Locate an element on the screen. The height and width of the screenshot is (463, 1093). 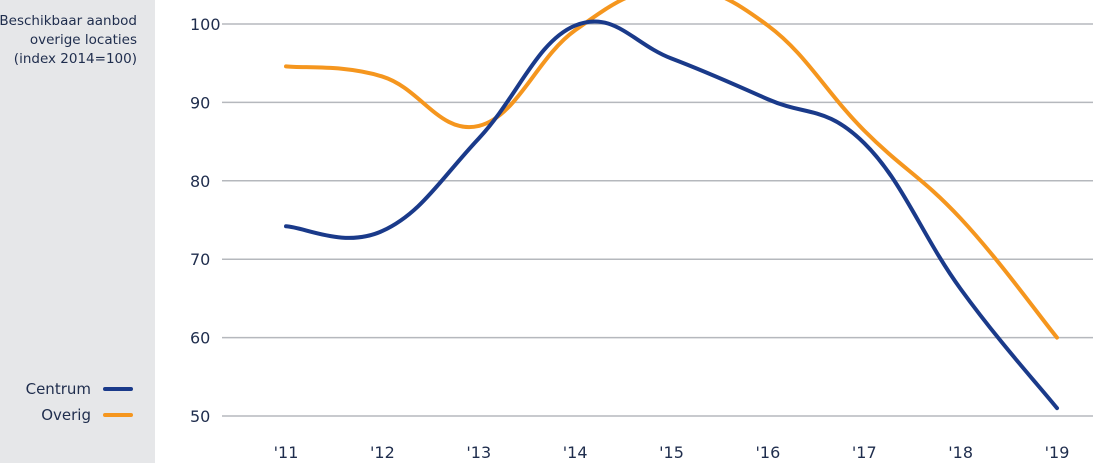
x-tick-label: '14 is located at coordinates (575, 452).